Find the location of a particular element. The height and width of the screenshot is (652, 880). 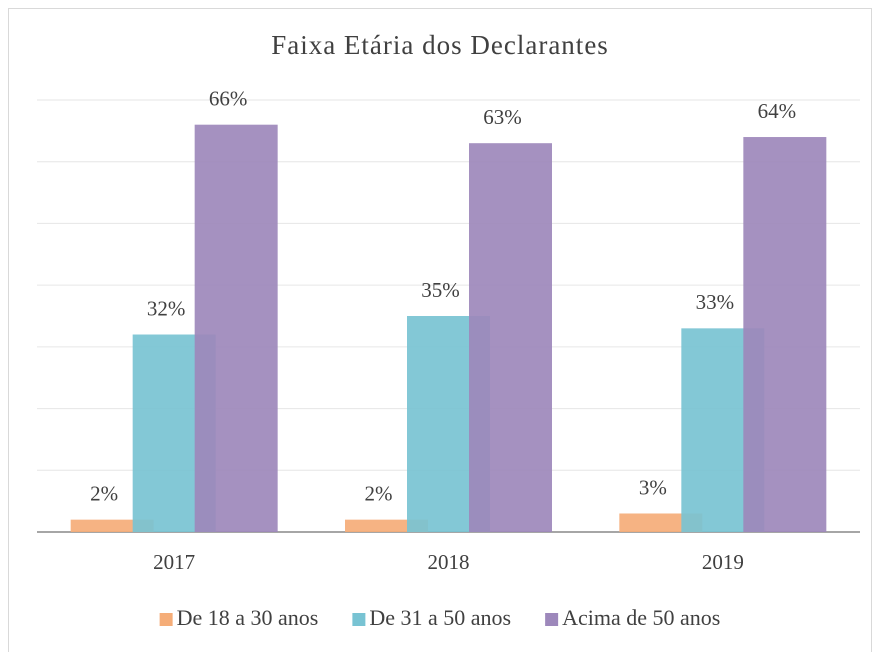

legend-label: De 18 a 30 anos is located at coordinates (248, 617).